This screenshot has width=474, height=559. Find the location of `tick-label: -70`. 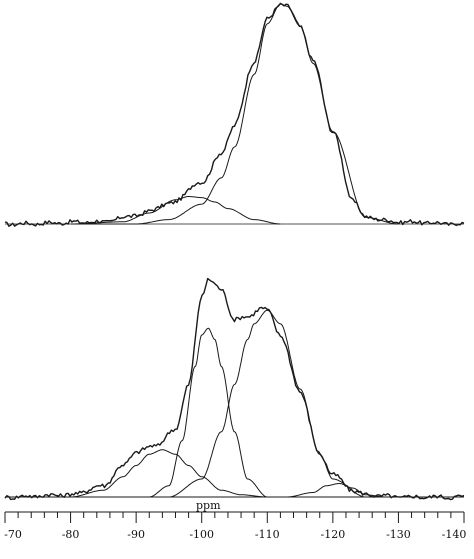

tick-label: -70 is located at coordinates (13, 534).